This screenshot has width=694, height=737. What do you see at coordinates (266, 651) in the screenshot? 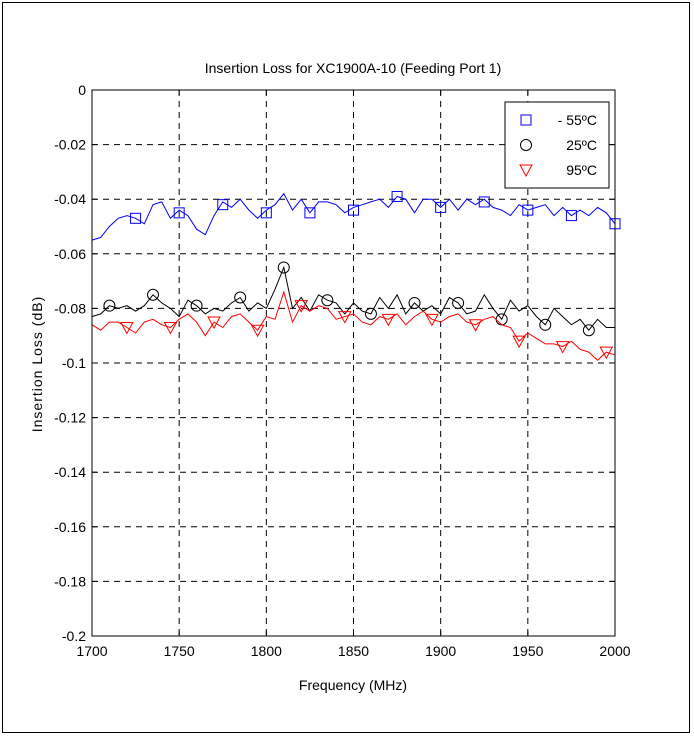
I see `x-tick-label: 1800` at bounding box center [266, 651].